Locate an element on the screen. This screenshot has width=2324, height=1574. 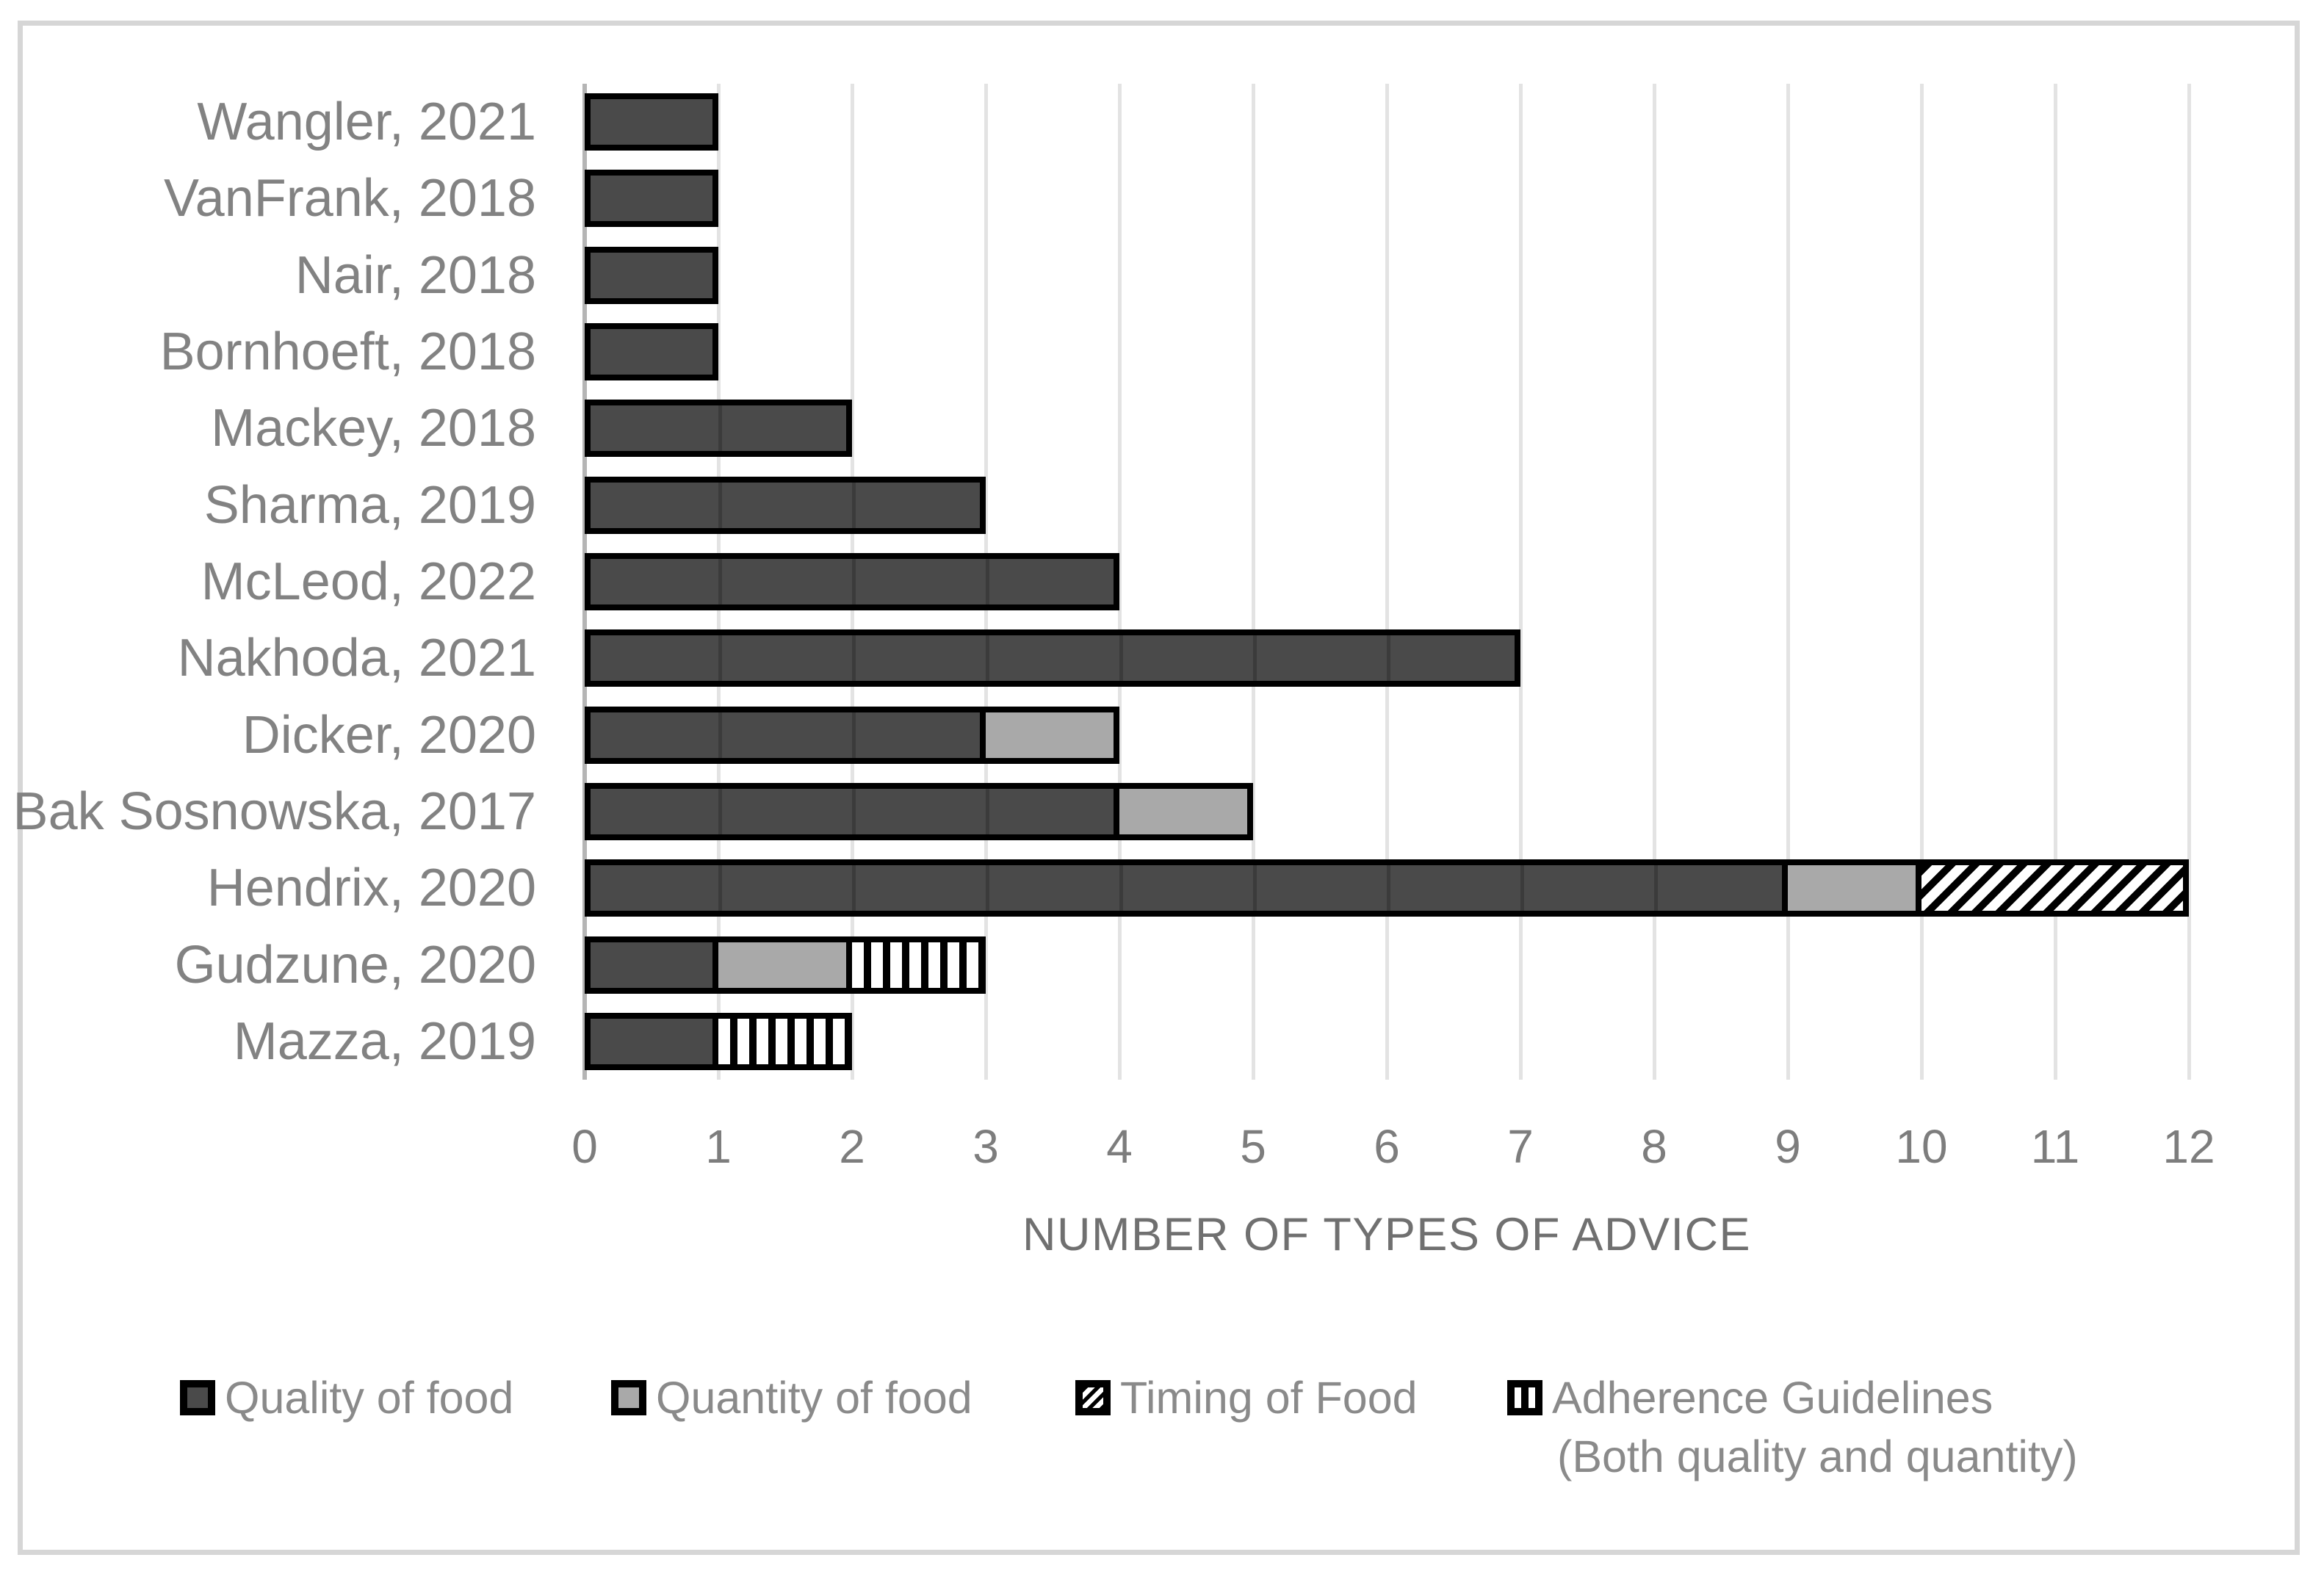
category-label: Sharma, 2019 is located at coordinates (370, 505).